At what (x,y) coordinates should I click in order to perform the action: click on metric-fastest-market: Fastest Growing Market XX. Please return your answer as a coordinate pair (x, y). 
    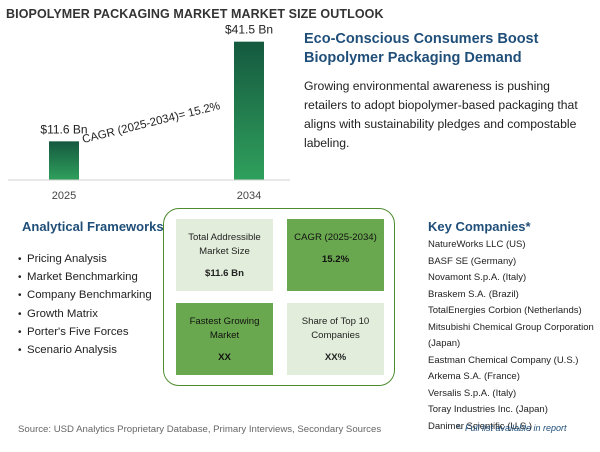
    Looking at the image, I should click on (224, 339).